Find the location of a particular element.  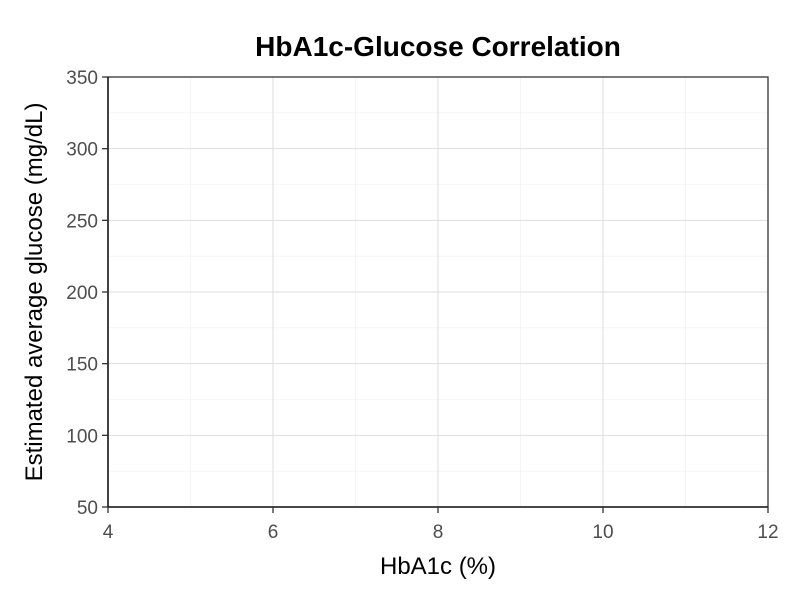

chart-title: HbA1c-Glucose Correlation is located at coordinates (438, 46).